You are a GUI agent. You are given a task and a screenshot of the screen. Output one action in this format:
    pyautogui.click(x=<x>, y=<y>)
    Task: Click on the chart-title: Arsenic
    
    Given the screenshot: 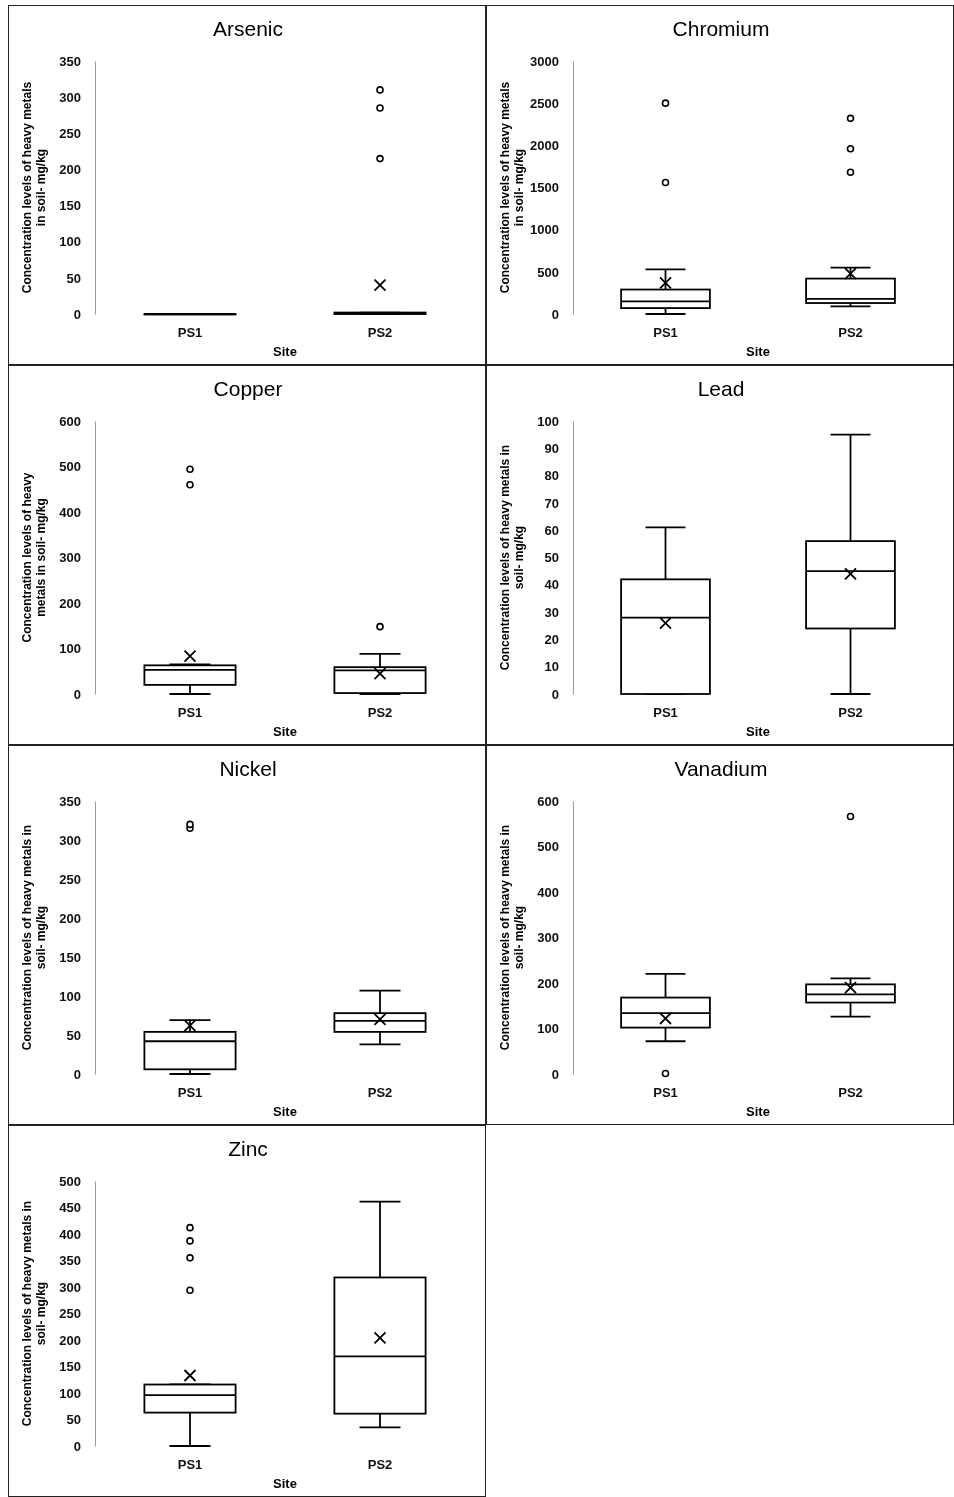 What is the action you would take?
    pyautogui.click(x=248, y=28)
    